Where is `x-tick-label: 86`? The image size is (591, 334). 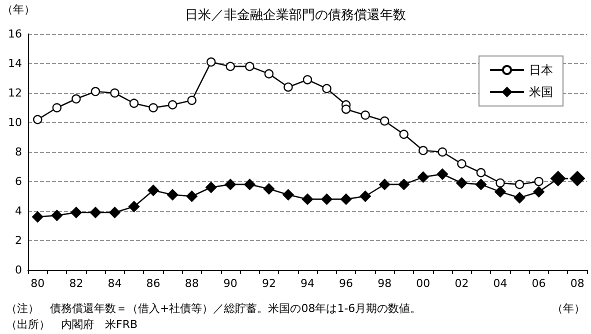
x-tick-label: 86 is located at coordinates (153, 283).